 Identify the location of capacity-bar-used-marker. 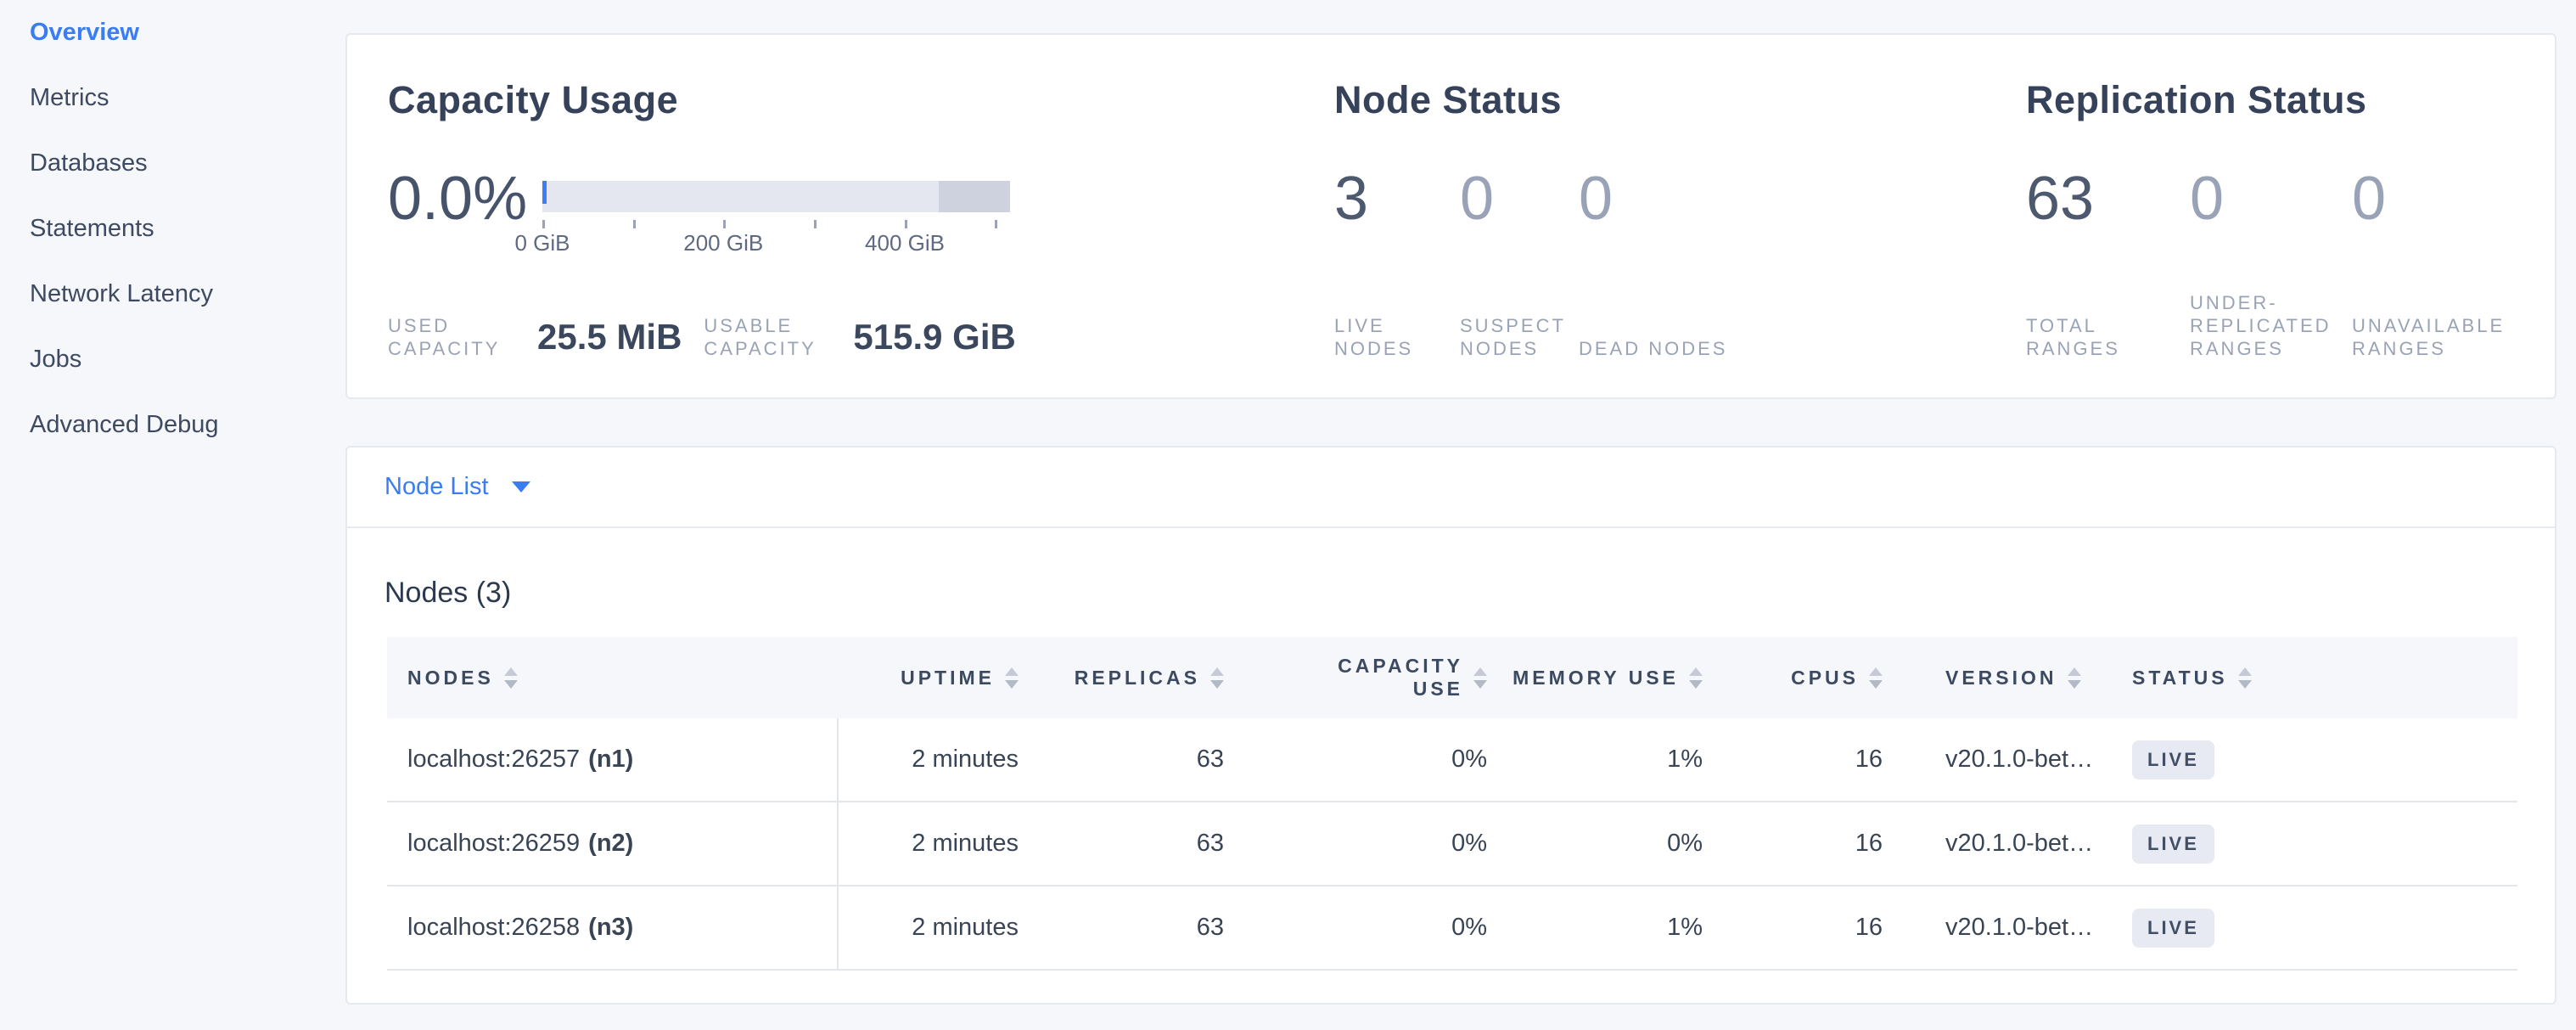
(544, 193).